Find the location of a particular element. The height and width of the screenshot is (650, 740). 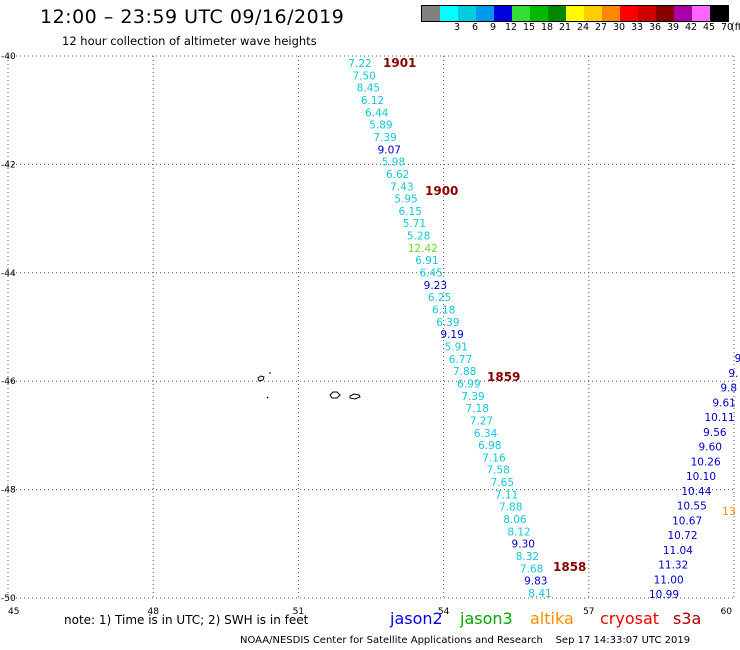

lon-tick-label: 48 is located at coordinates (153, 612).